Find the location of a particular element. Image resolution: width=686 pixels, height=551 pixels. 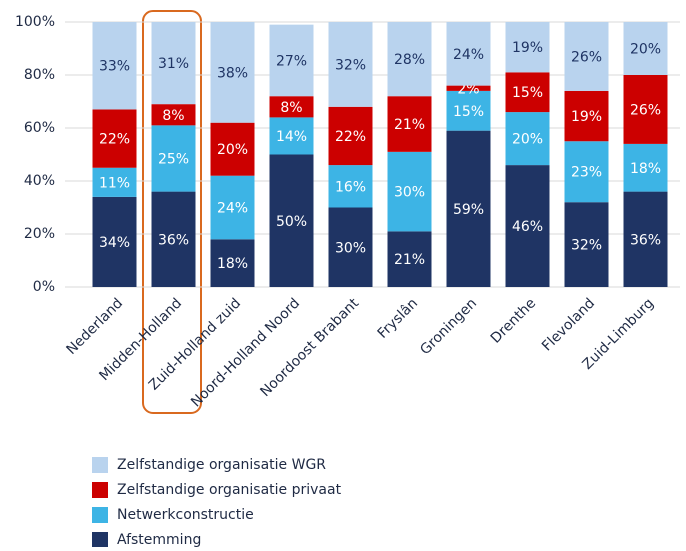

data-label: 33% is located at coordinates (114, 67).